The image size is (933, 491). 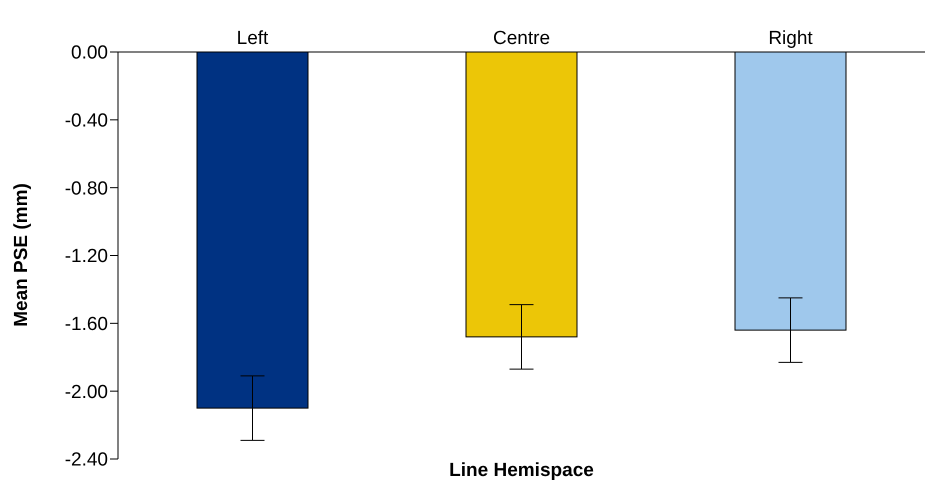 I want to click on x-tick-label: Centre, so click(x=521, y=38).